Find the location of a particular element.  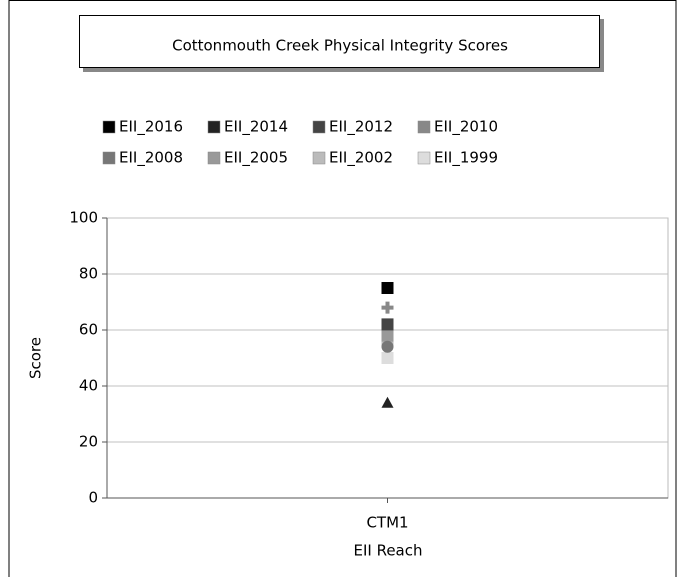

y-tick-label: 0 is located at coordinates (93, 498).